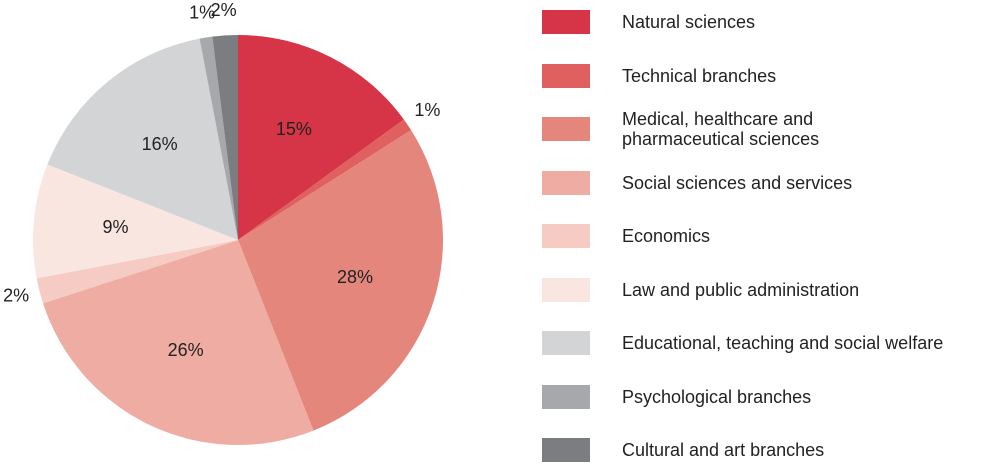 Image resolution: width=1002 pixels, height=470 pixels. I want to click on legend-label: Psychological branches, so click(717, 396).